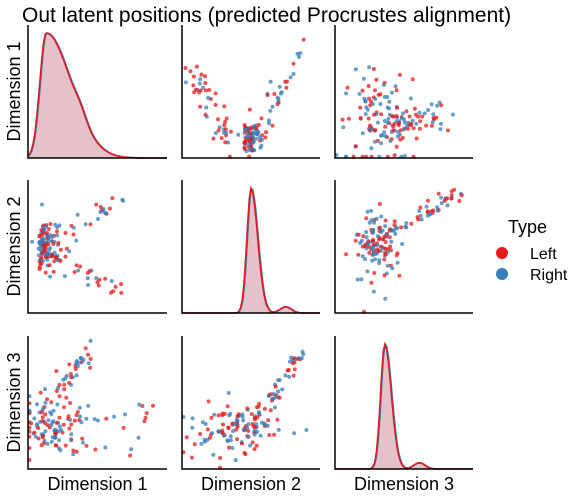 The image size is (583, 501). What do you see at coordinates (502, 253) in the screenshot?
I see `legend-marker-left` at bounding box center [502, 253].